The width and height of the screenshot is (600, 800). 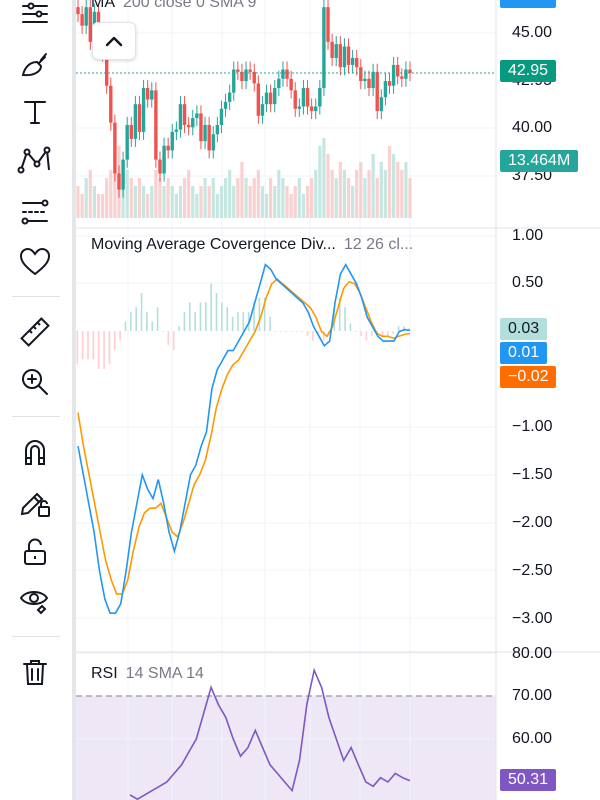 What do you see at coordinates (532, 570) in the screenshot?
I see `macd-tick-label: −2.50` at bounding box center [532, 570].